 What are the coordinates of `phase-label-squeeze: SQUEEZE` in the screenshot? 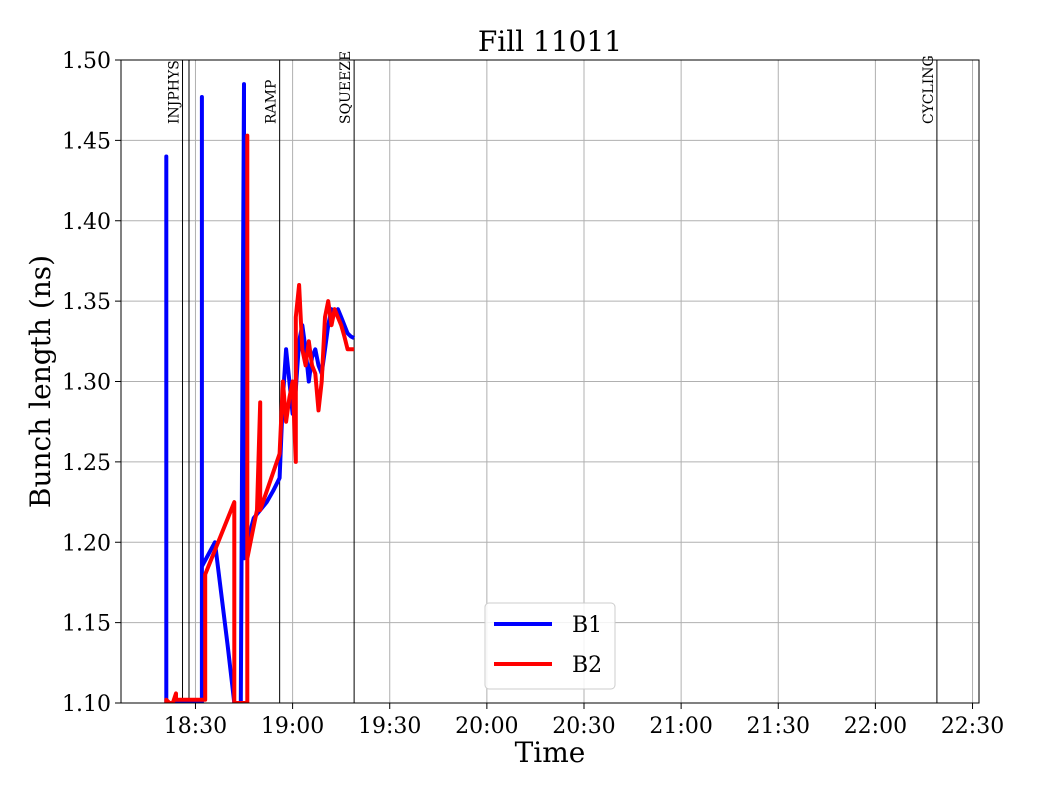 It's located at (346, 87).